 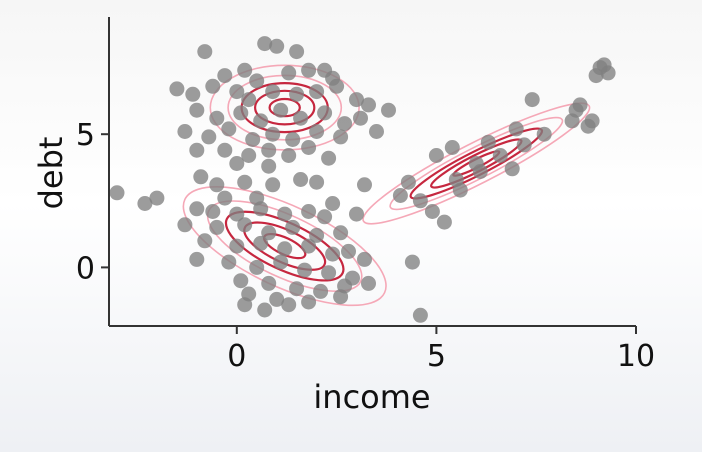 What do you see at coordinates (85, 135) in the screenshot?
I see `y-tick-label: 5` at bounding box center [85, 135].